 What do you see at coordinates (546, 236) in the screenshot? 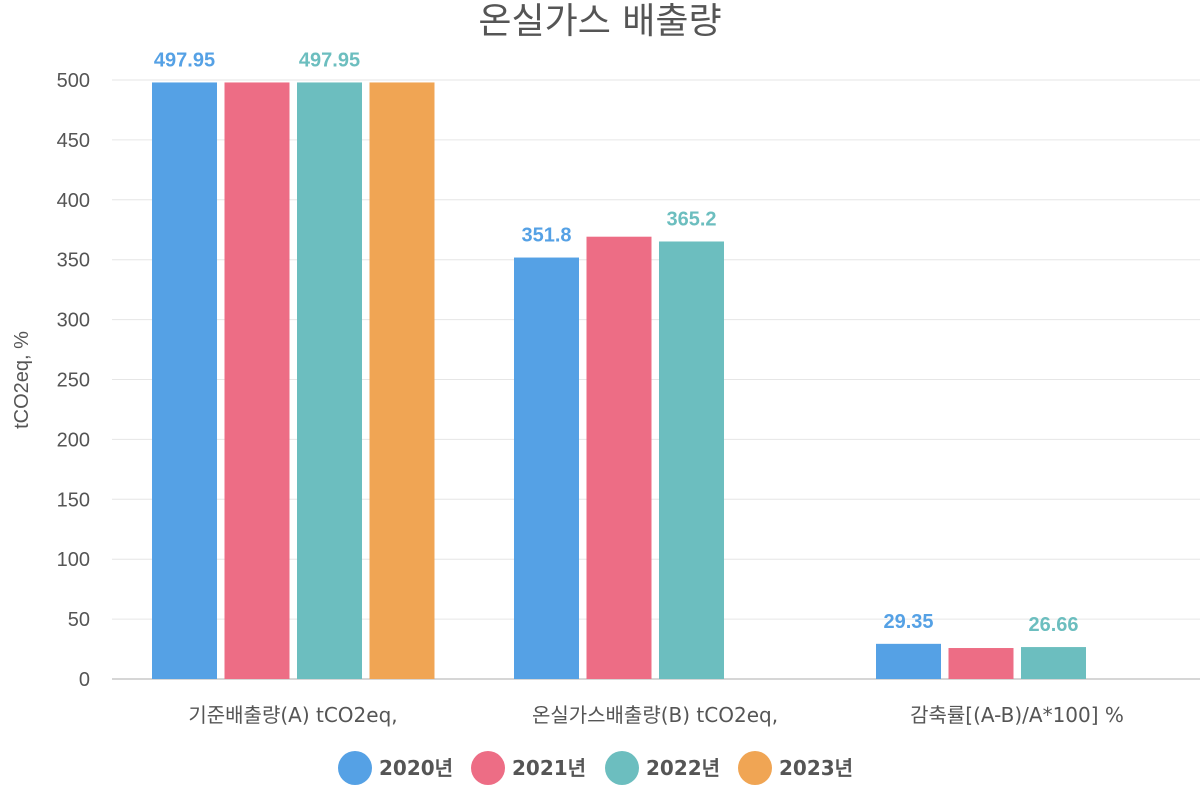
I see `data-label: 351.8` at bounding box center [546, 236].